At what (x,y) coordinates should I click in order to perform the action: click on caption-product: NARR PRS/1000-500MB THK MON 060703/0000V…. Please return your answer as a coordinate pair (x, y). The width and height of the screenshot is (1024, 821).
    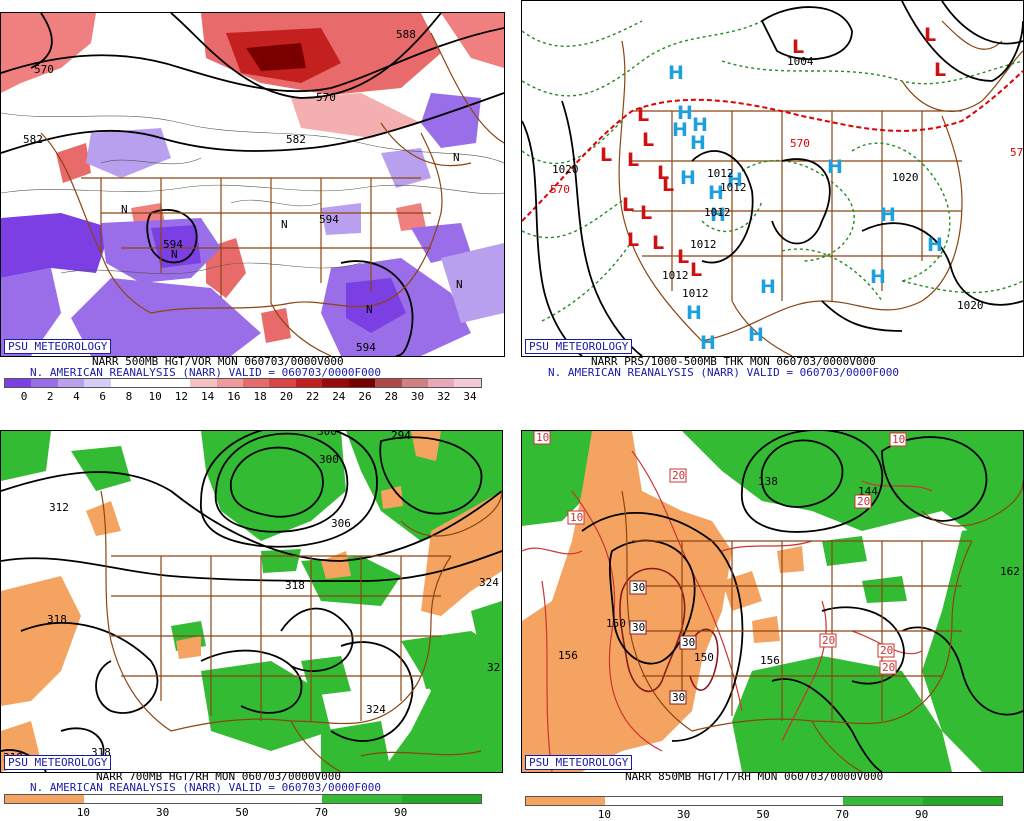
    Looking at the image, I should click on (733, 361).